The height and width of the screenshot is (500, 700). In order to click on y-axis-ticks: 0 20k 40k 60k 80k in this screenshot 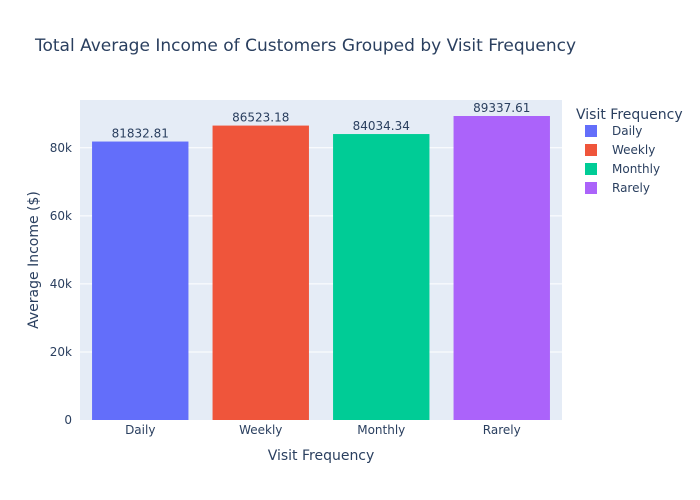, I will do `click(61, 284)`.